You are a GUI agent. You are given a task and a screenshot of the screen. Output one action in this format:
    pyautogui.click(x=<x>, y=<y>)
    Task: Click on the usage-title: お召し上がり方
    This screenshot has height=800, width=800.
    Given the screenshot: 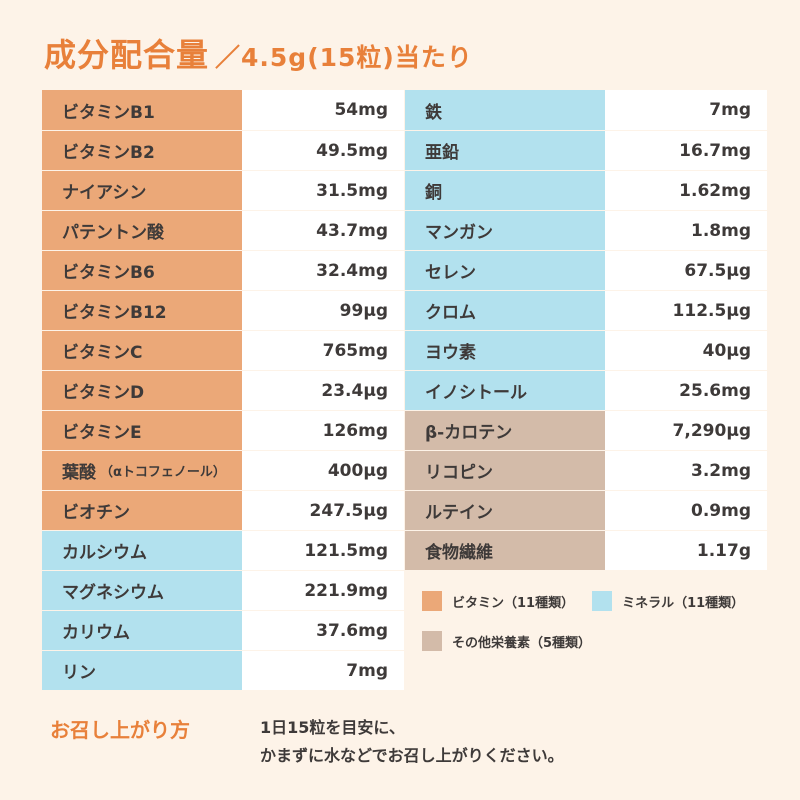 What is the action you would take?
    pyautogui.click(x=120, y=730)
    